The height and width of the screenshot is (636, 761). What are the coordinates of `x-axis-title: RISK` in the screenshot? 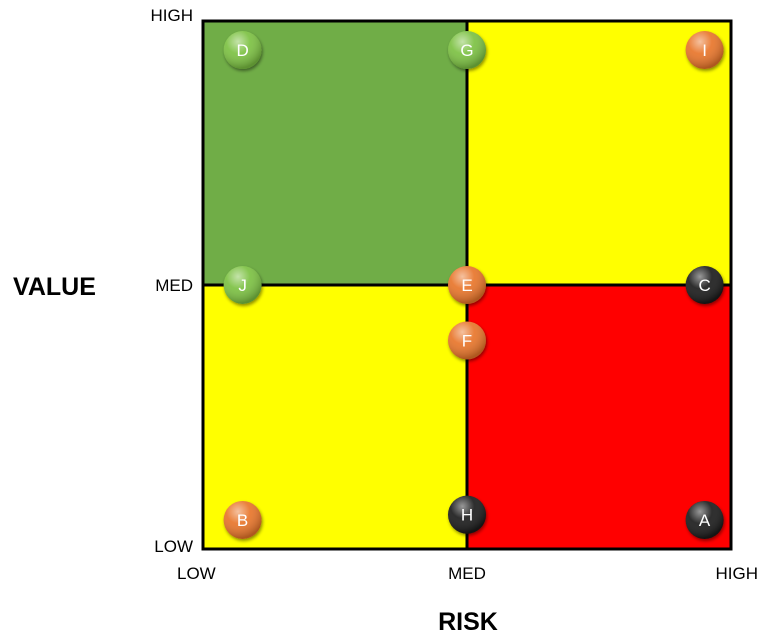 It's located at (468, 622).